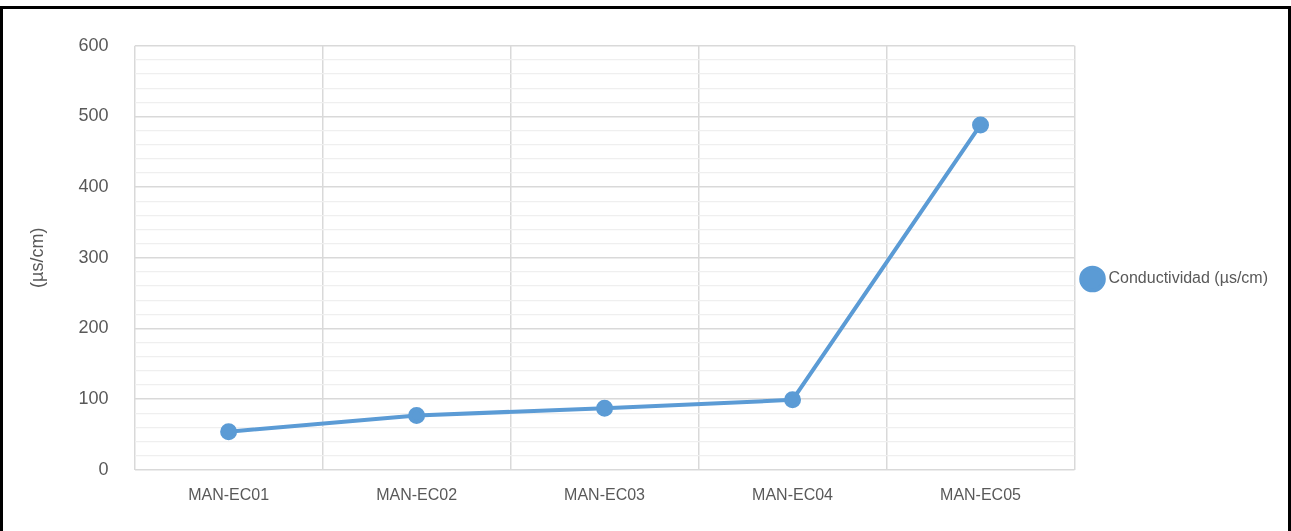  Describe the element at coordinates (981, 494) in the screenshot. I see `x-tick-label: MAN-EC05` at that location.